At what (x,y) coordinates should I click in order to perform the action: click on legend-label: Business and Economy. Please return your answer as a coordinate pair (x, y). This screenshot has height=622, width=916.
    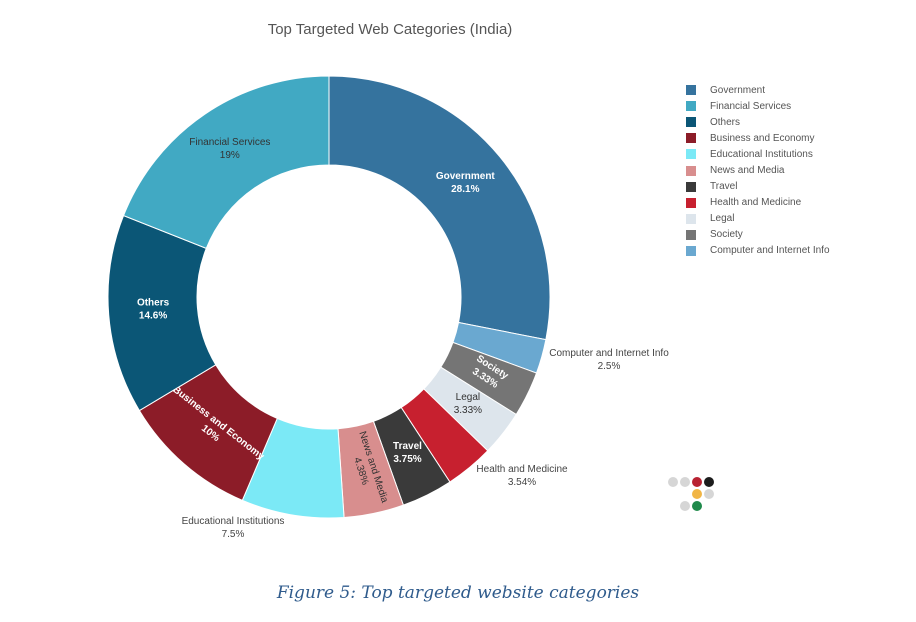
    Looking at the image, I should click on (762, 138).